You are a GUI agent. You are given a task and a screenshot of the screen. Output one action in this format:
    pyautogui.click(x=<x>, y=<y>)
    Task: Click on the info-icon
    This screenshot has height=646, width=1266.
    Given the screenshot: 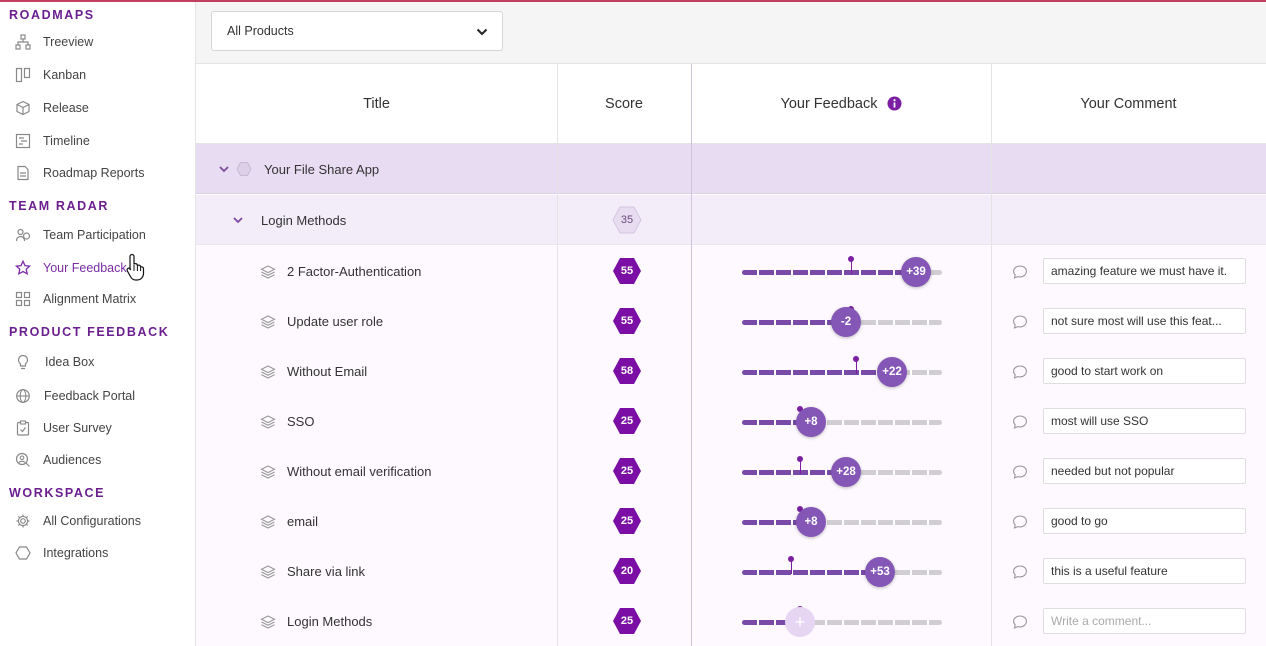 What is the action you would take?
    pyautogui.click(x=894, y=103)
    